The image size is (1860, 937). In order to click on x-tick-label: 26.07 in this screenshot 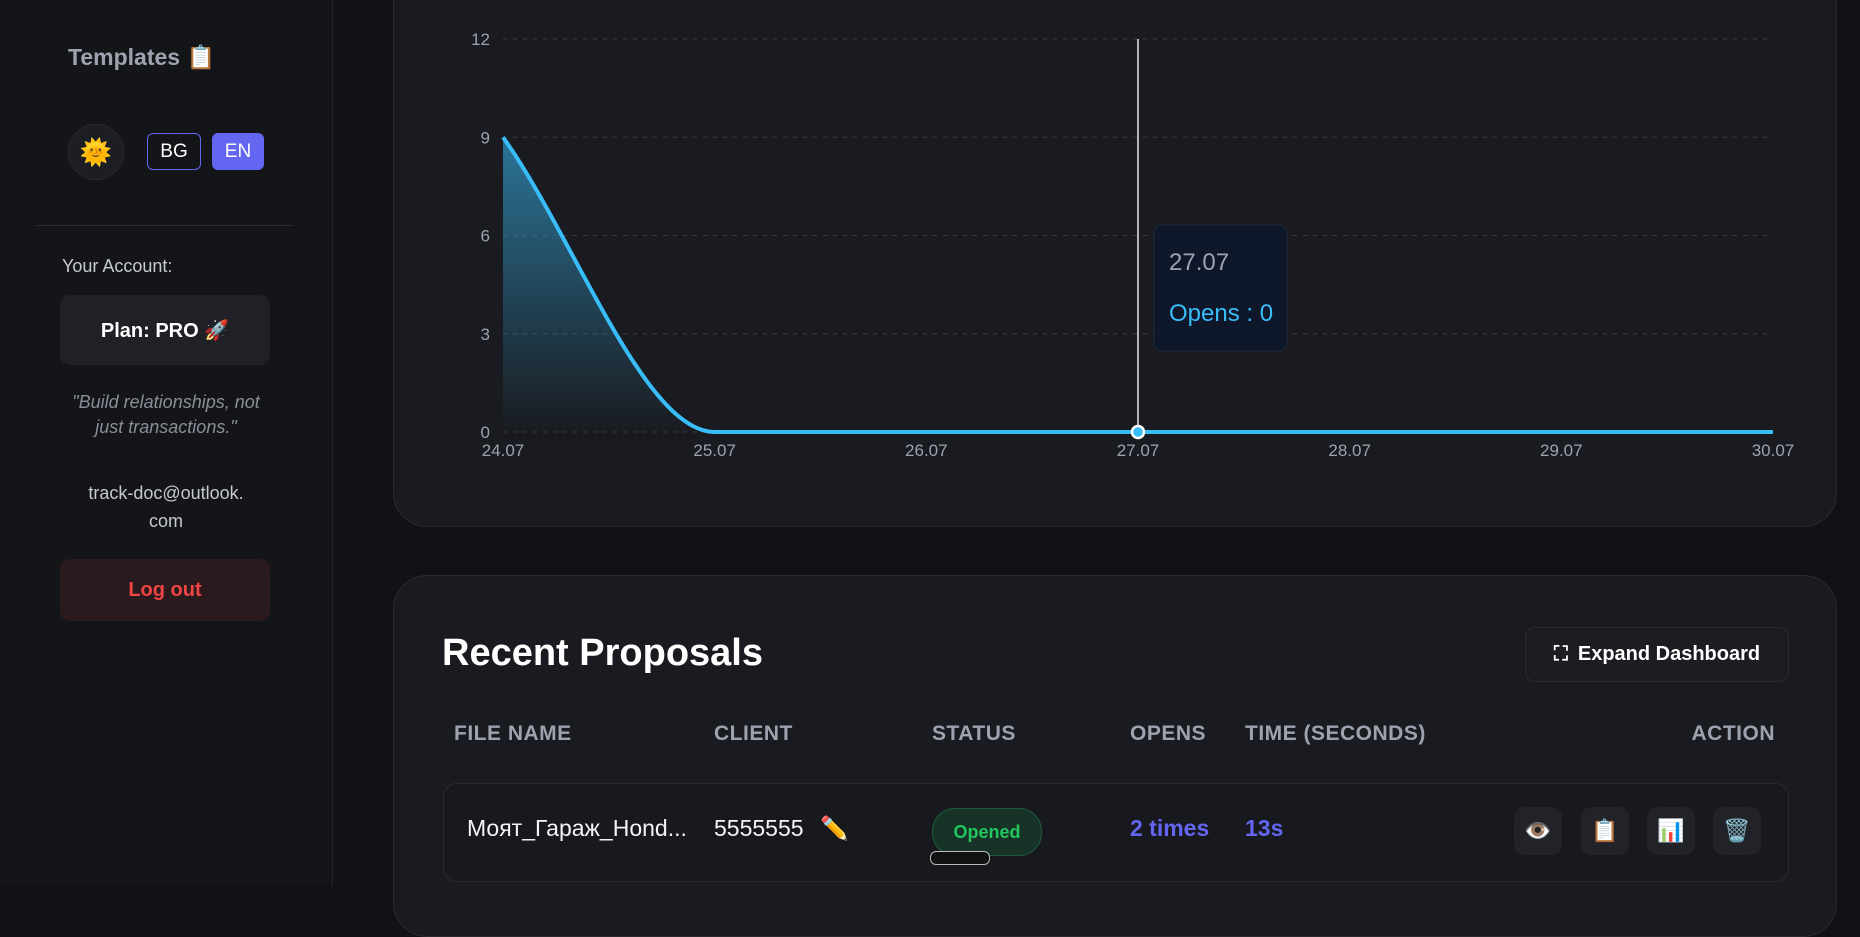, I will do `click(926, 450)`.